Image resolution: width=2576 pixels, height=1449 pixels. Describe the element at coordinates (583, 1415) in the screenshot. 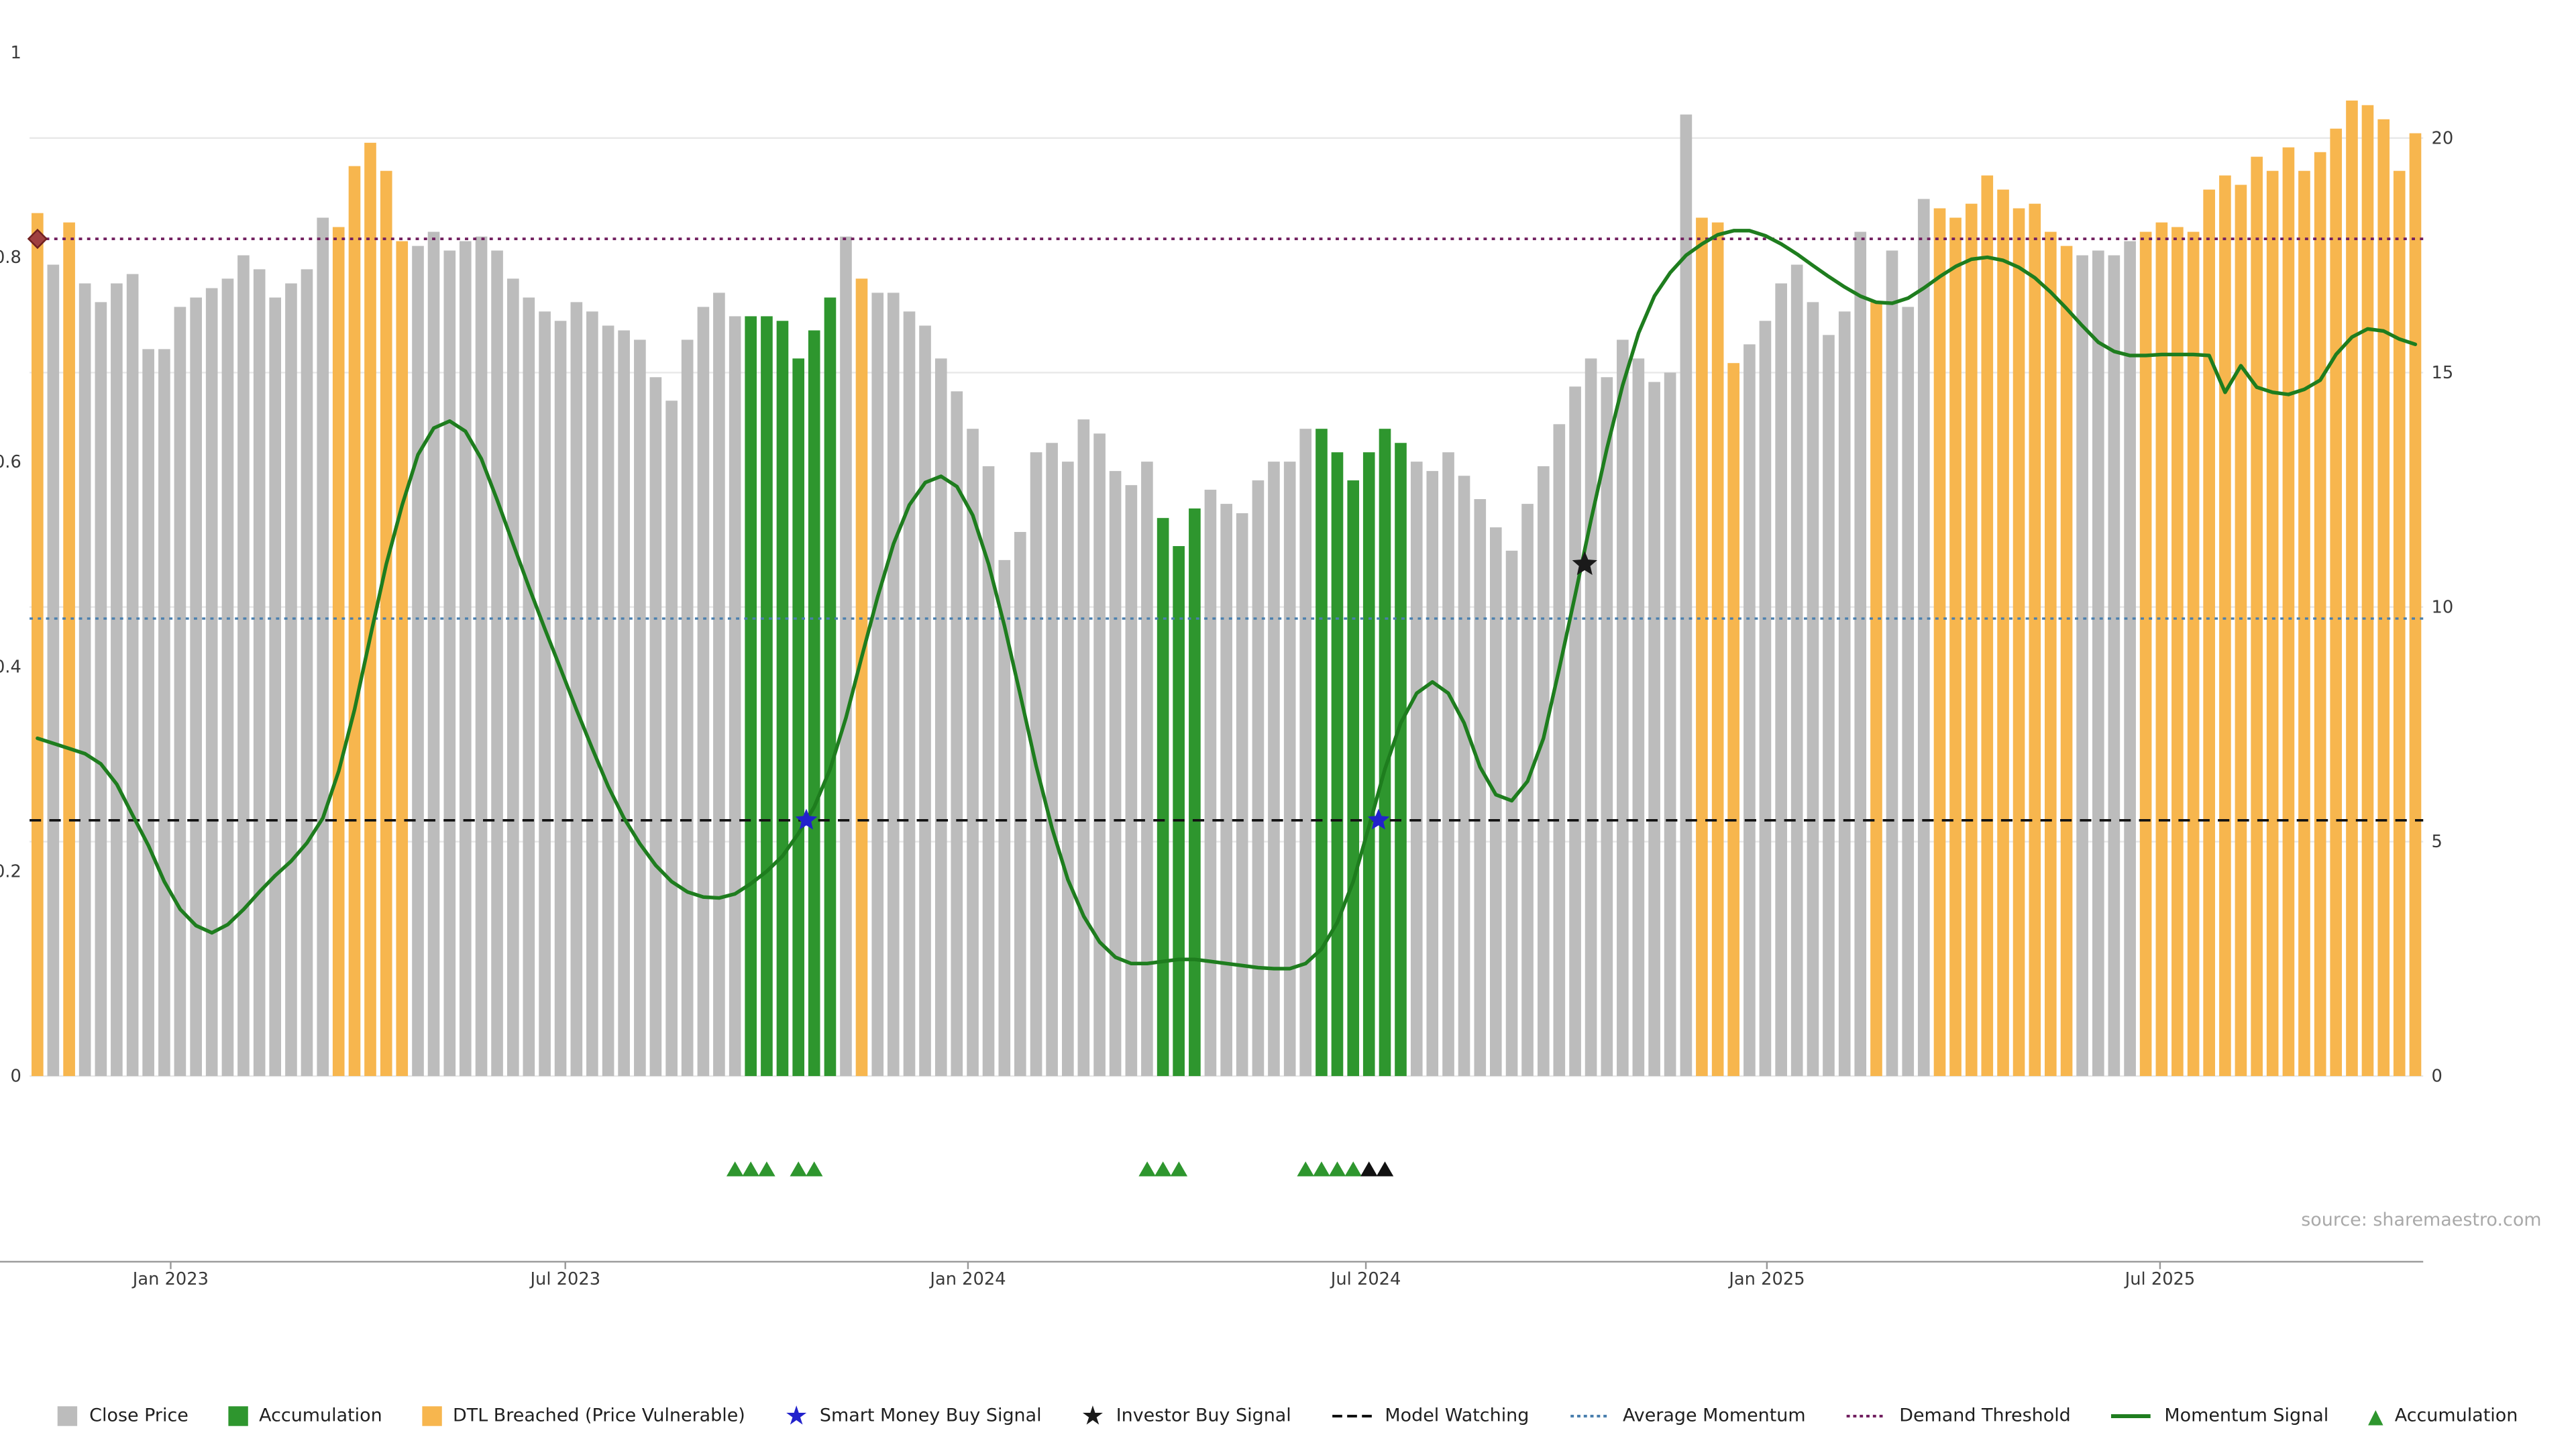

I see `legend-item-dtl-breached-price-vulnerable: DTL Breached (Price Vulnerable)` at that location.